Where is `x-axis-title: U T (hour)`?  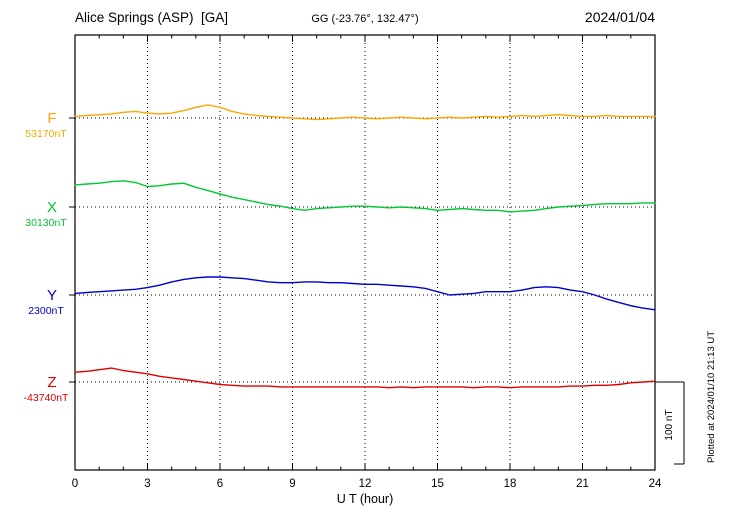
x-axis-title: U T (hour) is located at coordinates (365, 499).